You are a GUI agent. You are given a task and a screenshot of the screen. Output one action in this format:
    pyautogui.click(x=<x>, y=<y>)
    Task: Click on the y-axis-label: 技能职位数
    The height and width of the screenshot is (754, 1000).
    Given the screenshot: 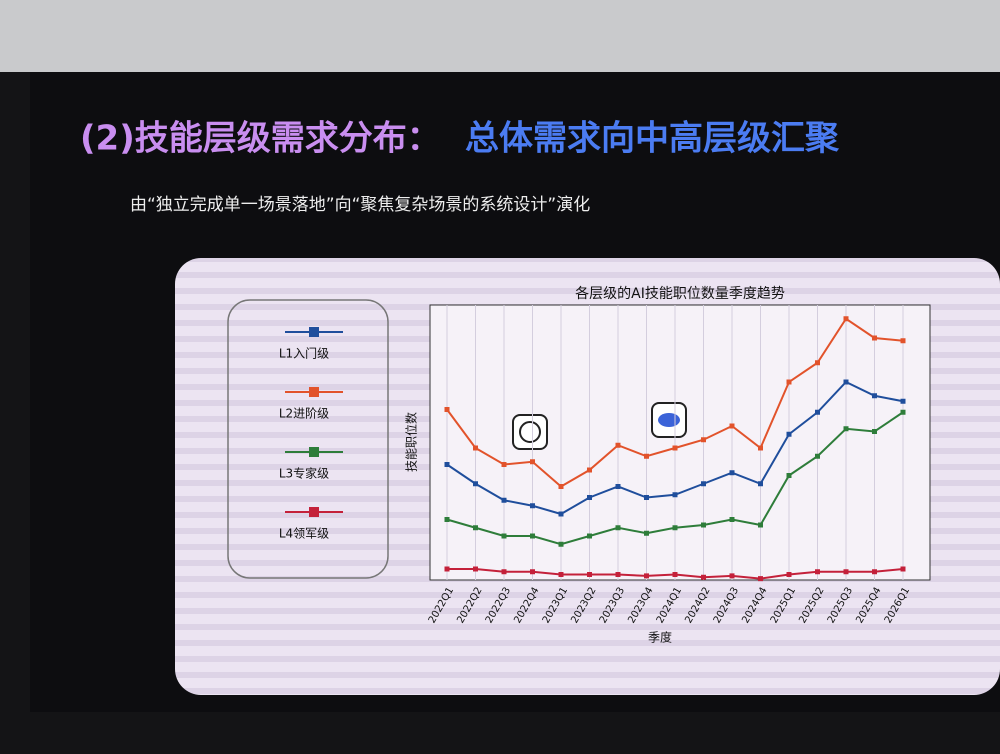 What is the action you would take?
    pyautogui.click(x=411, y=442)
    